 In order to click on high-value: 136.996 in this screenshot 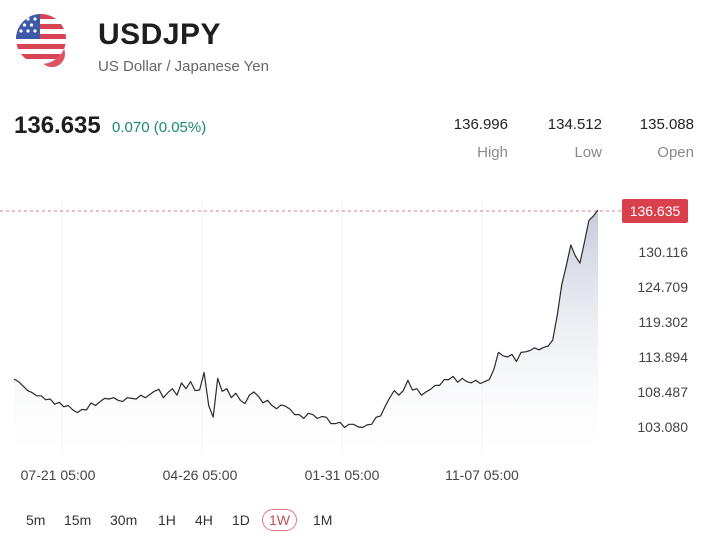, I will do `click(480, 124)`.